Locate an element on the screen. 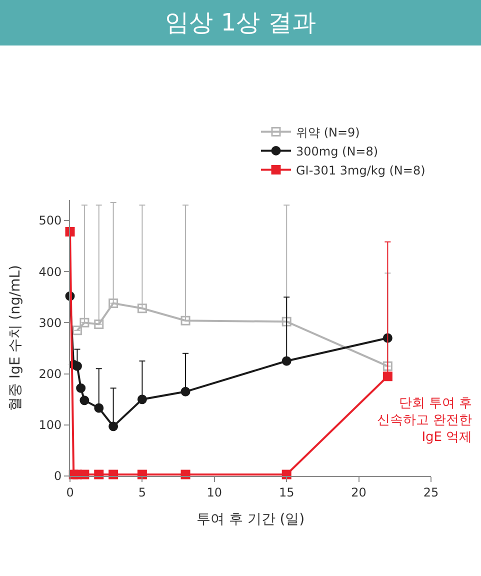 This screenshot has width=481, height=576. x-tick-label: 0 is located at coordinates (70, 492).